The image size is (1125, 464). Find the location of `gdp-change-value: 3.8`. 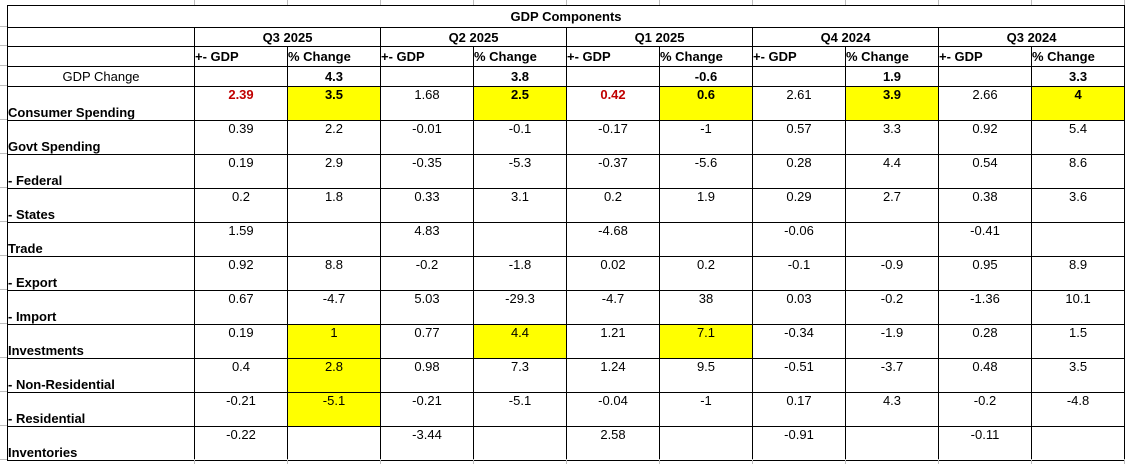

gdp-change-value: 3.8 is located at coordinates (520, 76).